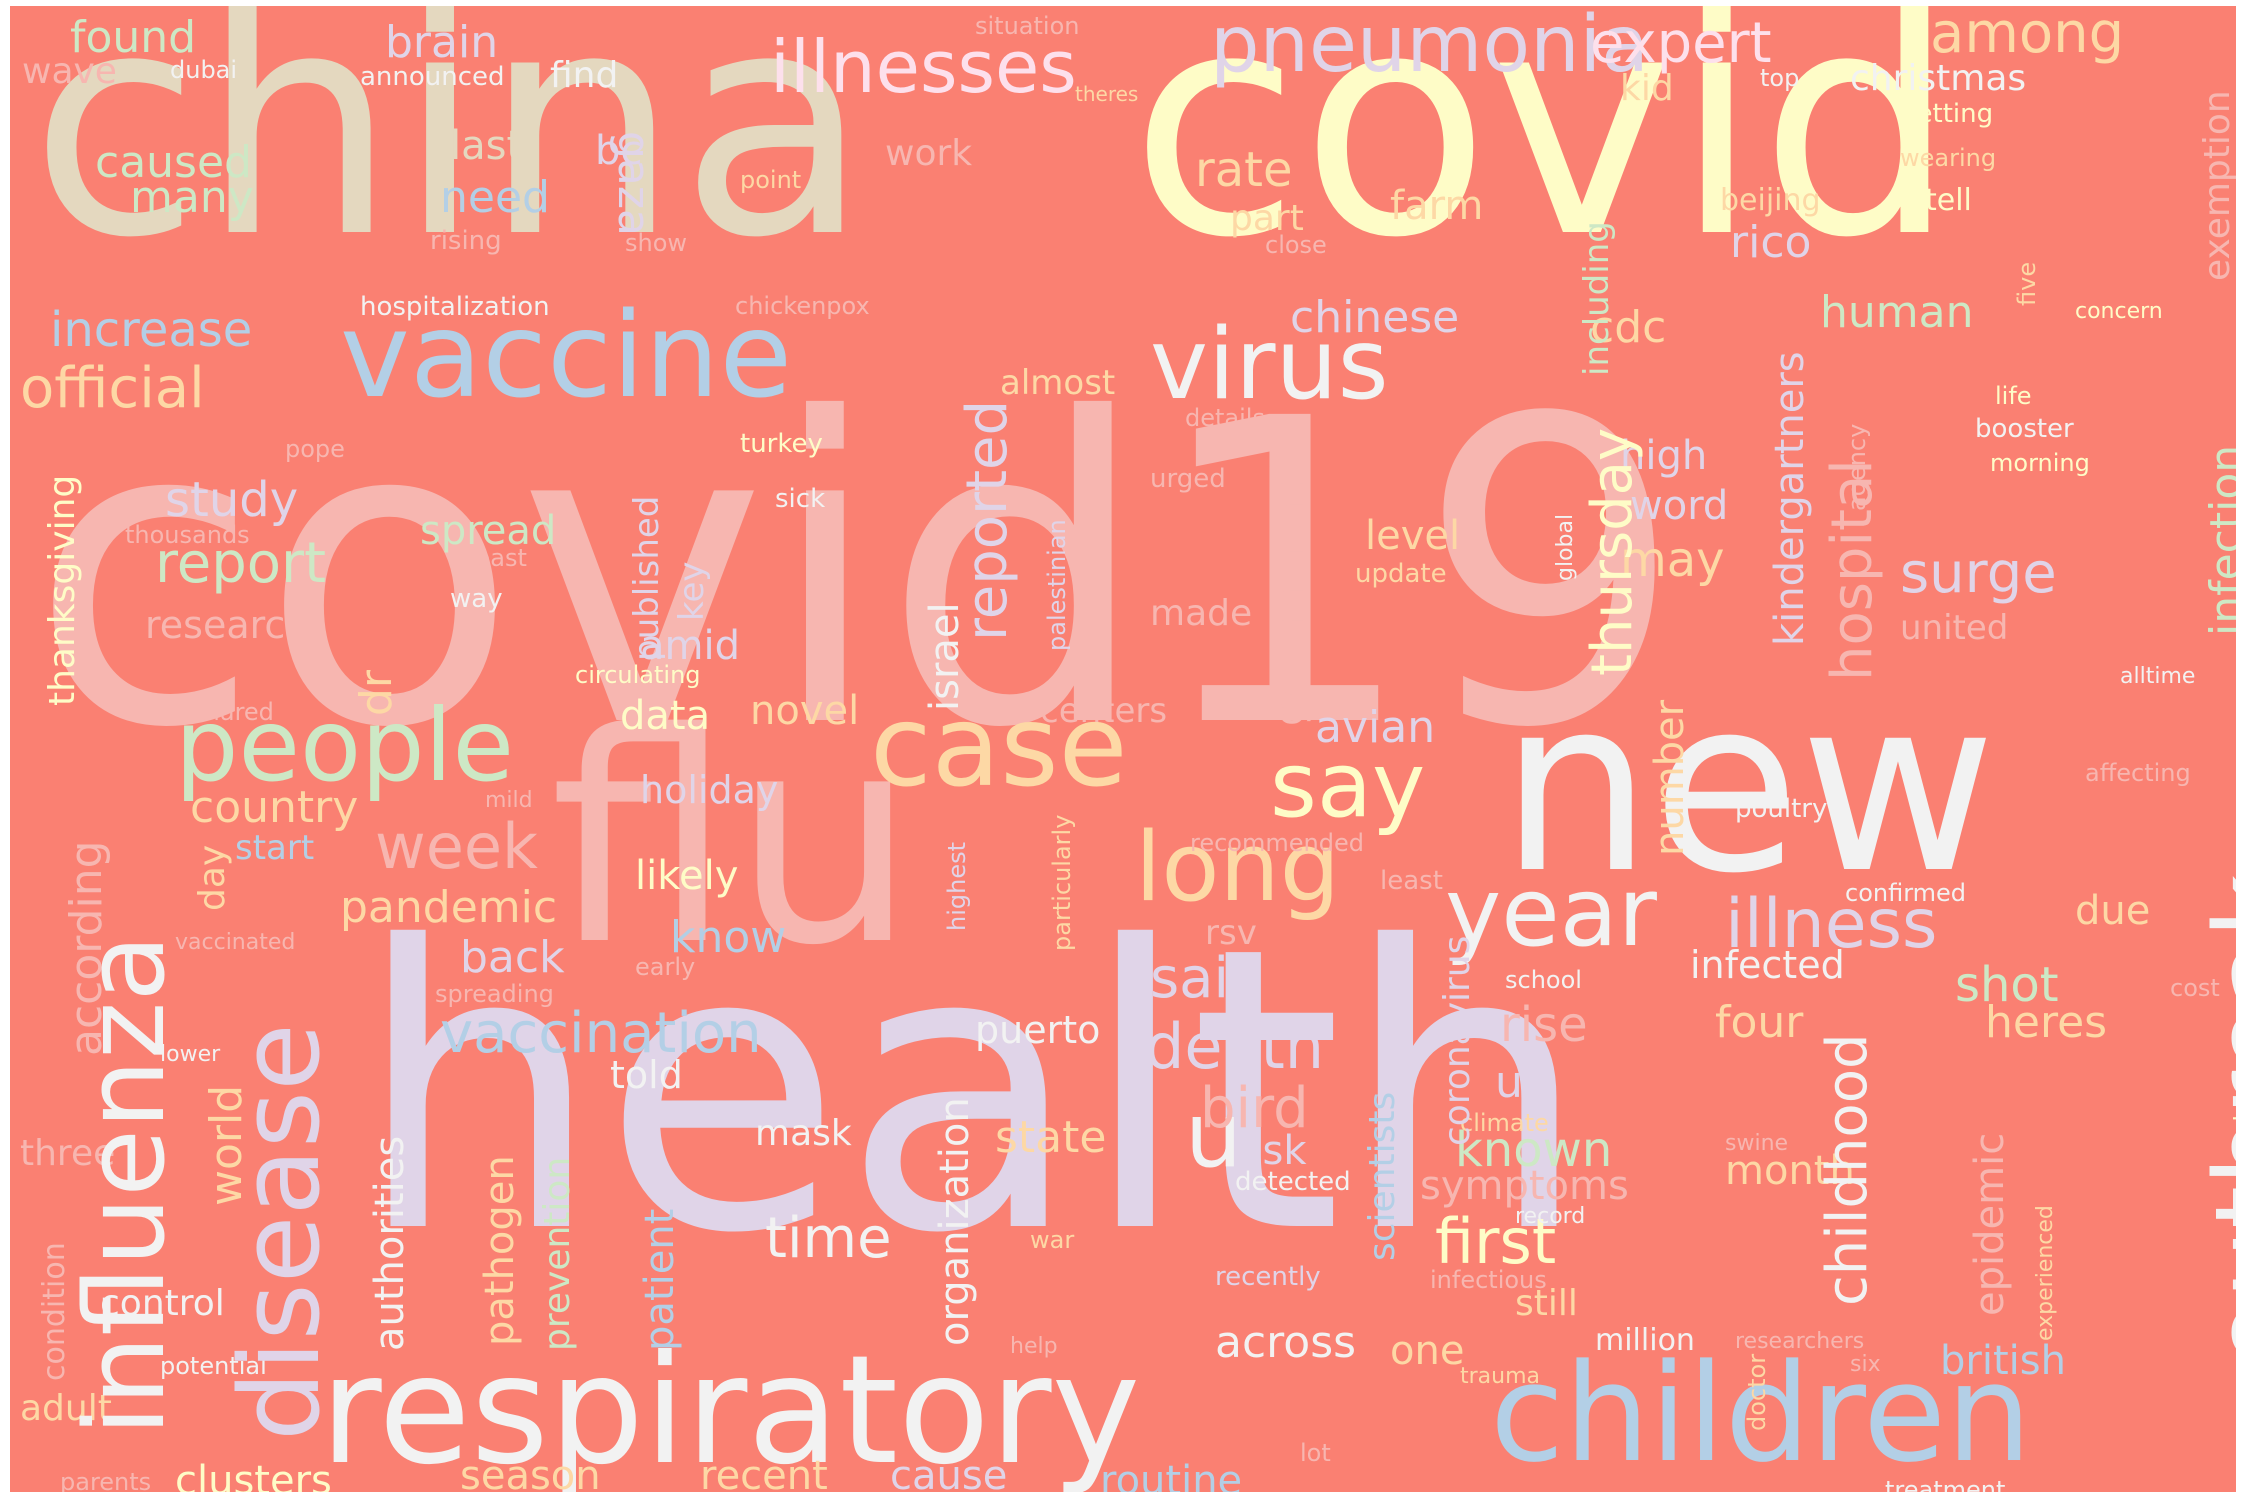 The height and width of the screenshot is (1502, 2246). What do you see at coordinates (1679, 506) in the screenshot?
I see `word-word: word` at bounding box center [1679, 506].